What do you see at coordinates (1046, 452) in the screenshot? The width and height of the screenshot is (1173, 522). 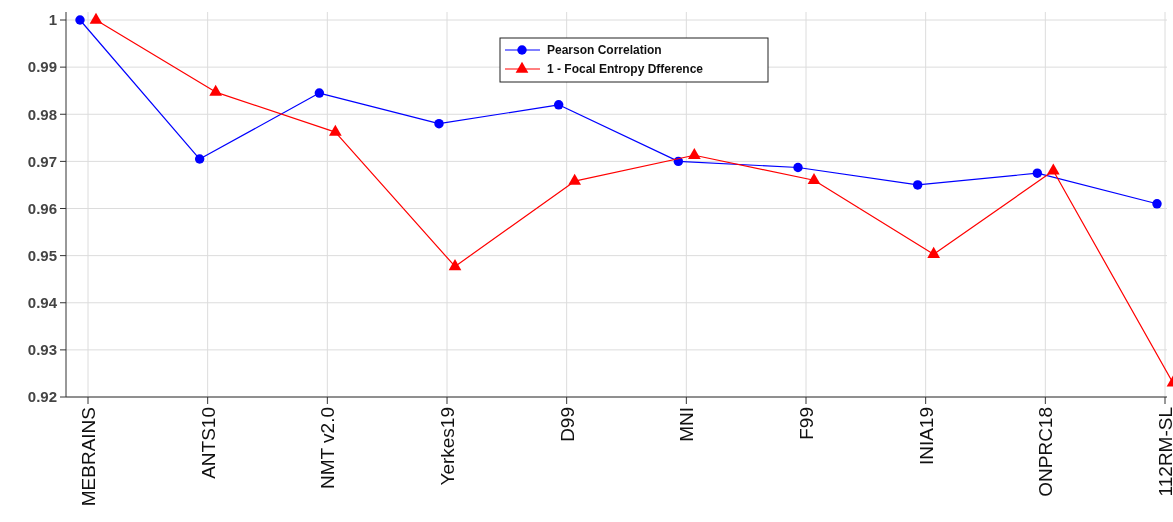 I see `x-tick-label: ONPRC18` at bounding box center [1046, 452].